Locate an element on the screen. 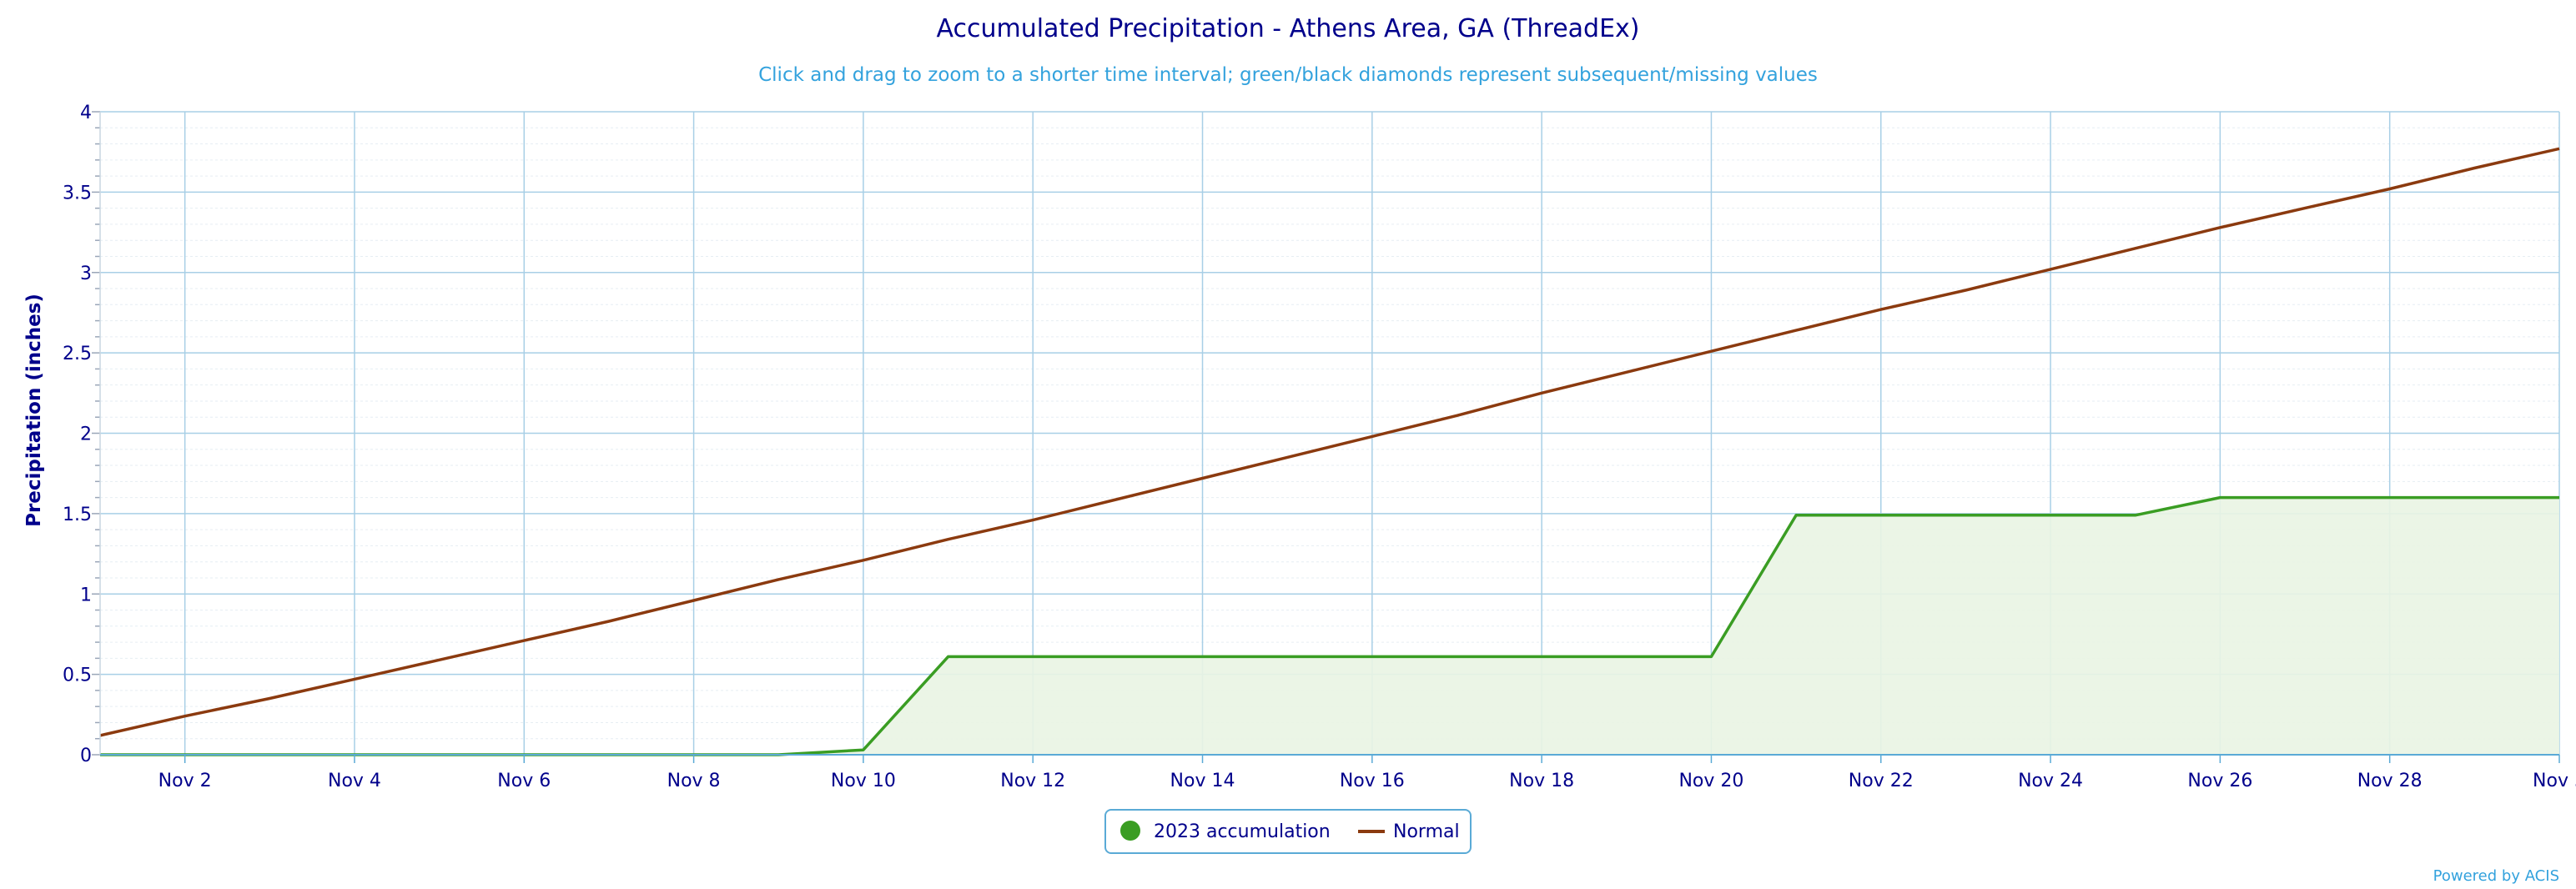  y-tick-label: 3.5 is located at coordinates (77, 193).